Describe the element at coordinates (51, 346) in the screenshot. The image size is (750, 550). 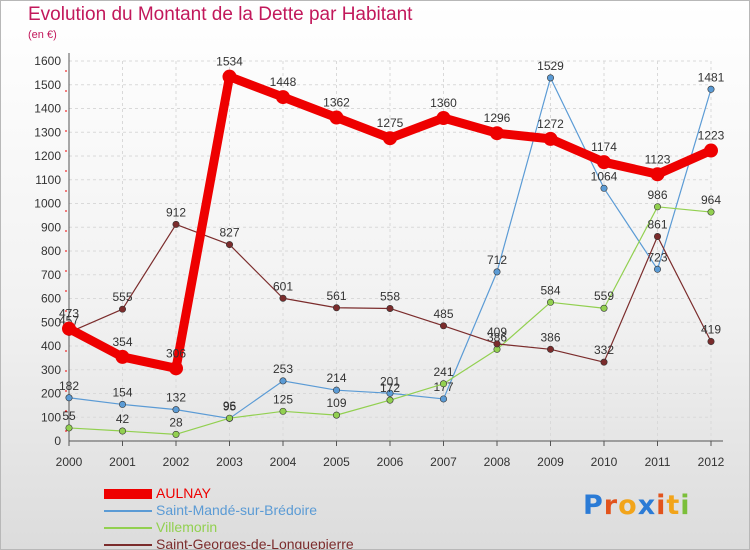
I see `y-tick-label: 400` at that location.